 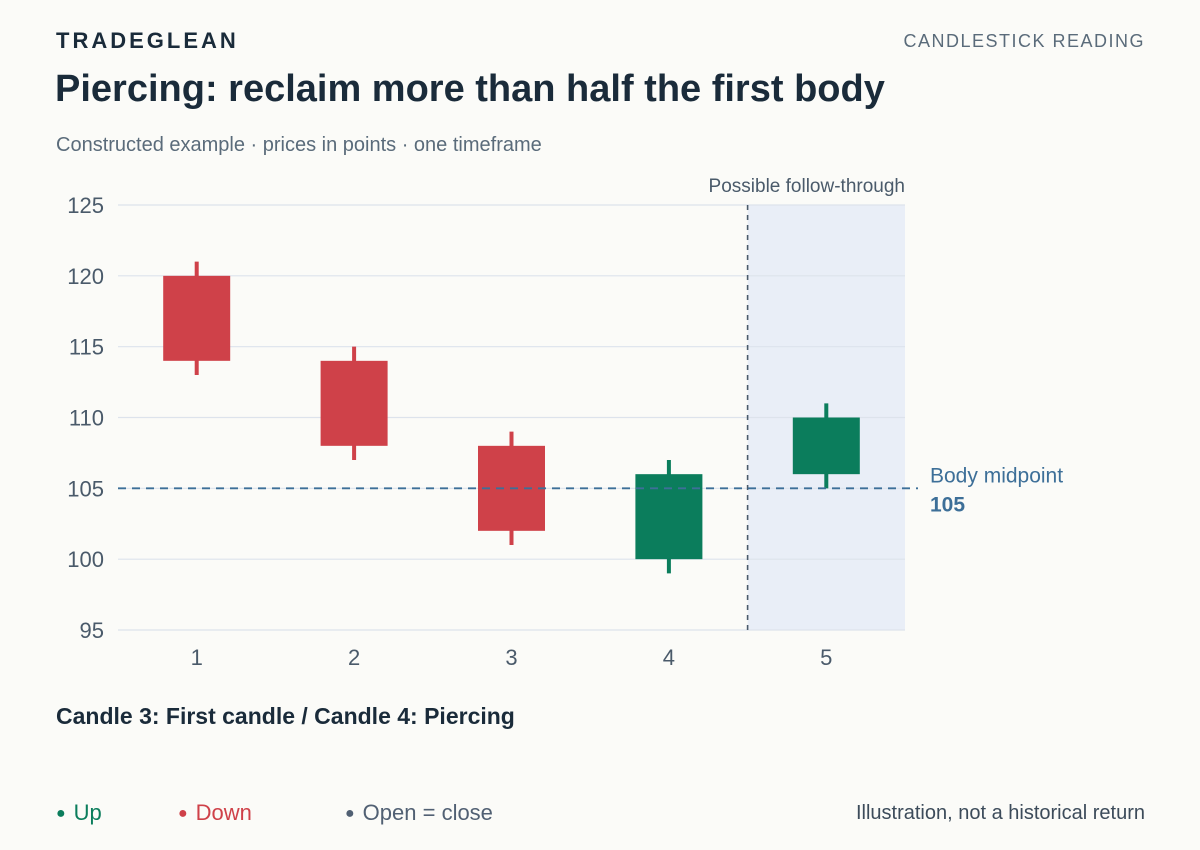 I want to click on body-midpoint-label: Body midpoint, so click(x=996, y=475).